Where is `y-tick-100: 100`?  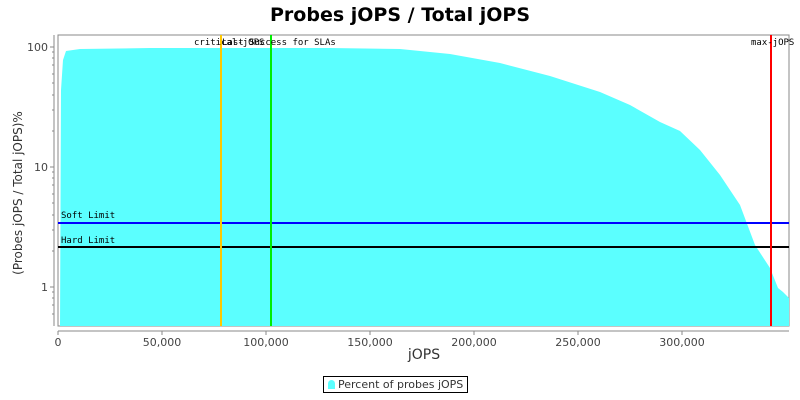 y-tick-100: 100 is located at coordinates (37, 47).